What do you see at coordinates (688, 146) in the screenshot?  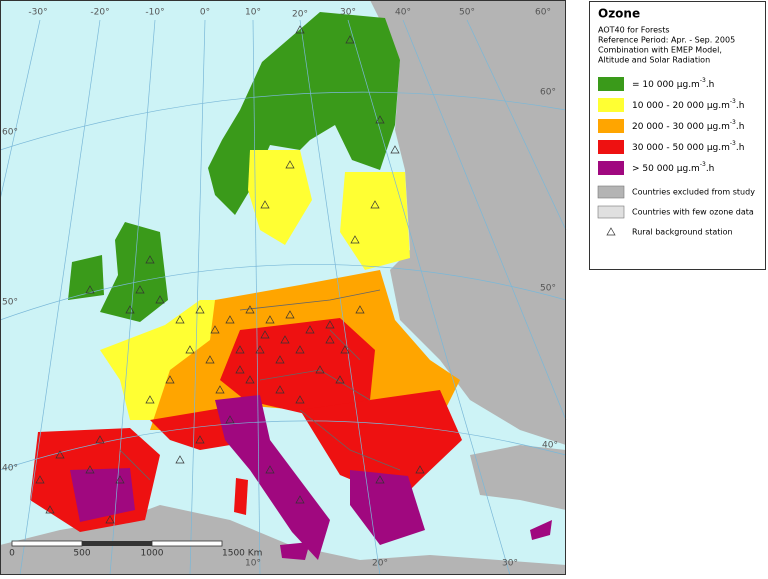 I see `legend-label: 30 000 - 50 000 µg.m-3.h` at bounding box center [688, 146].